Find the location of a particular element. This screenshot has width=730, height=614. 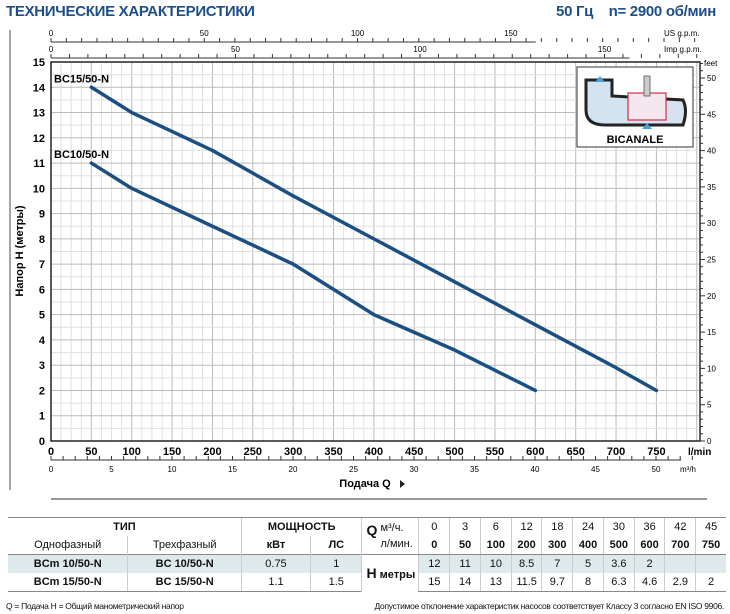

feet-unit-label: feet is located at coordinates (711, 63).